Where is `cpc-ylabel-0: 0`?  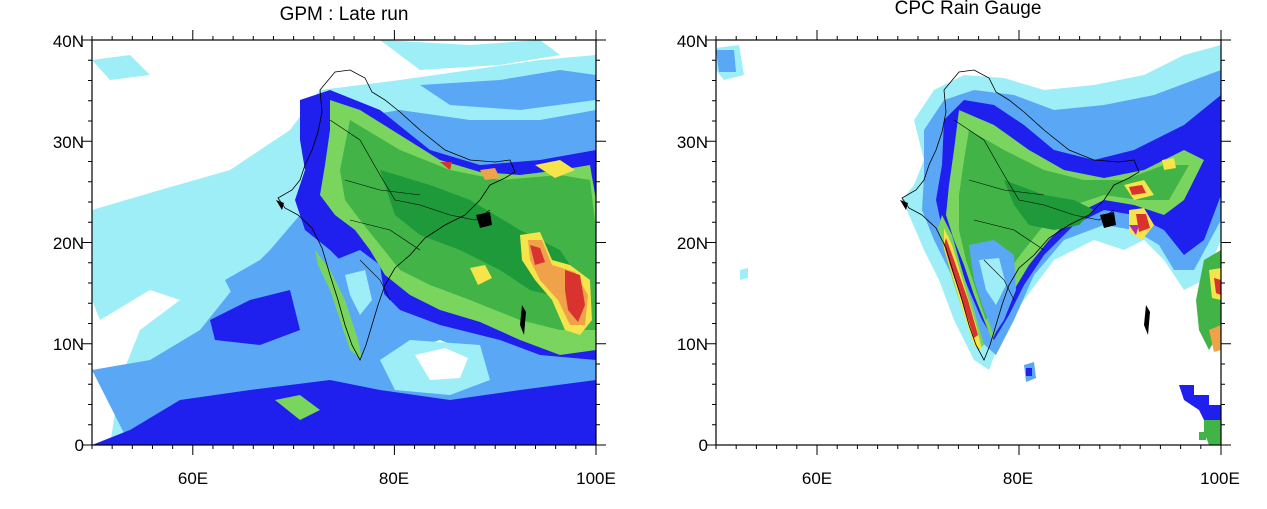
cpc-ylabel-0: 0 is located at coordinates (703, 445).